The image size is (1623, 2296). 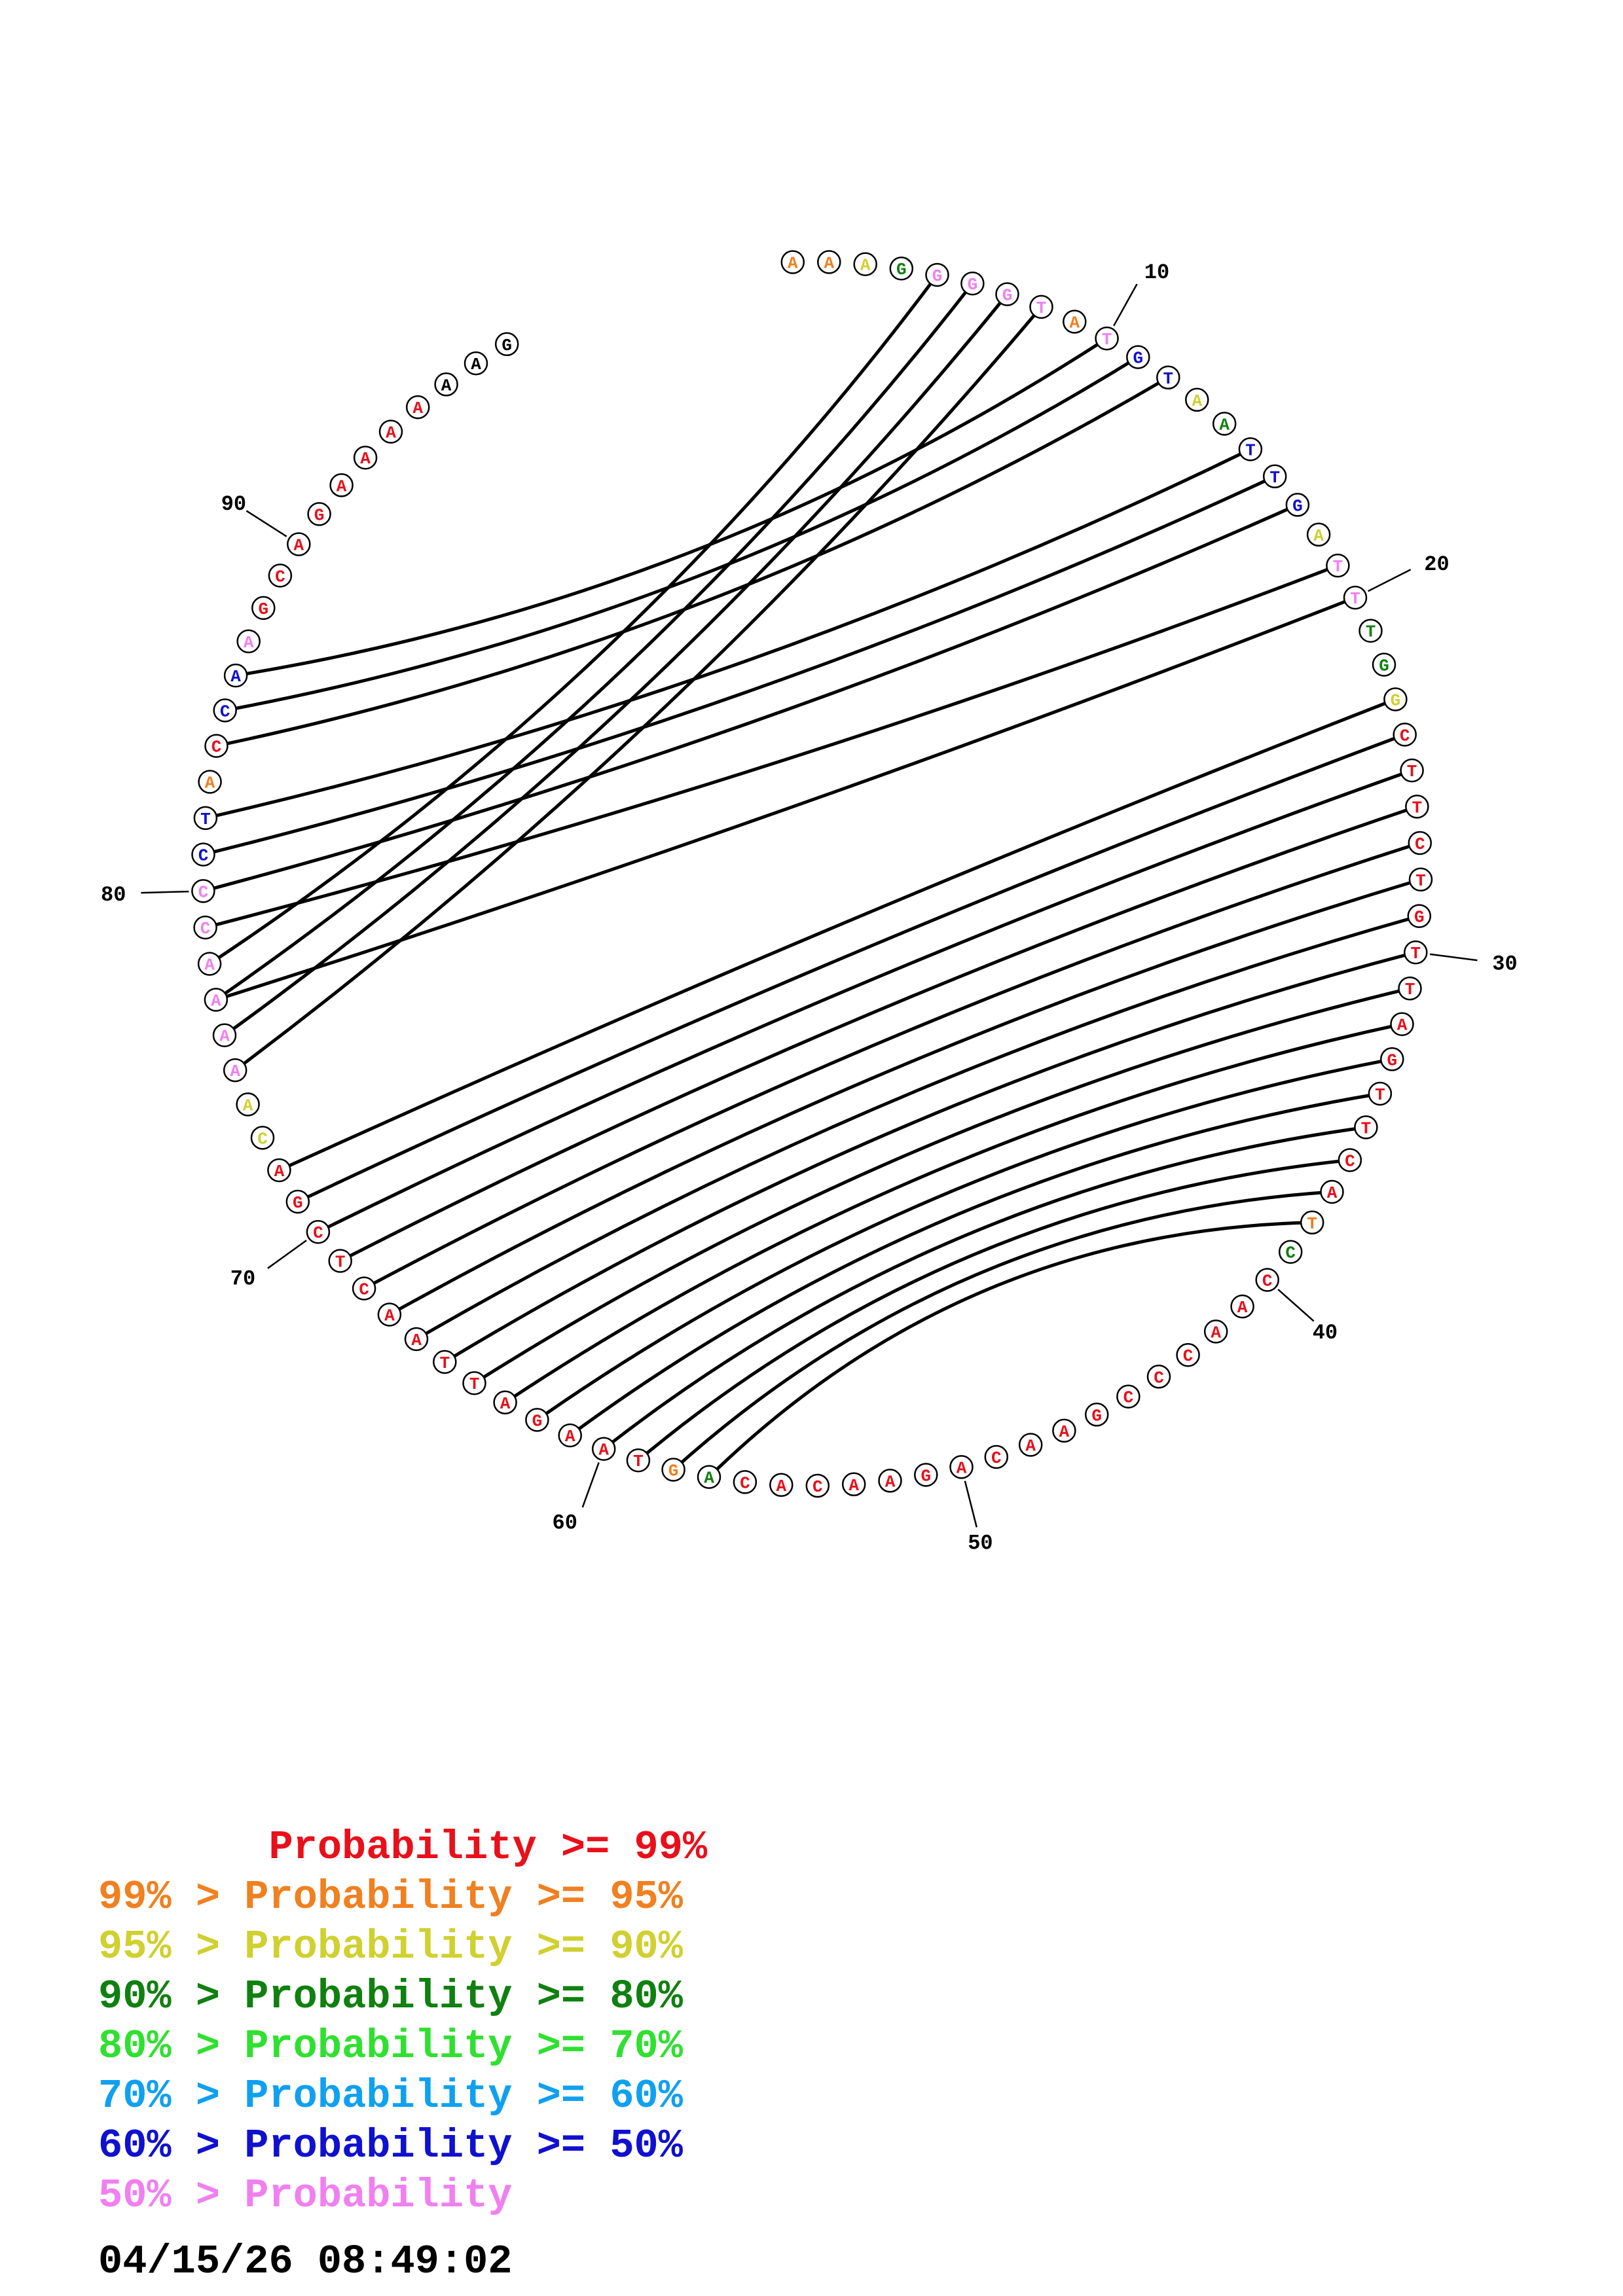 What do you see at coordinates (210, 782) in the screenshot?
I see `nucleotide-83: A` at bounding box center [210, 782].